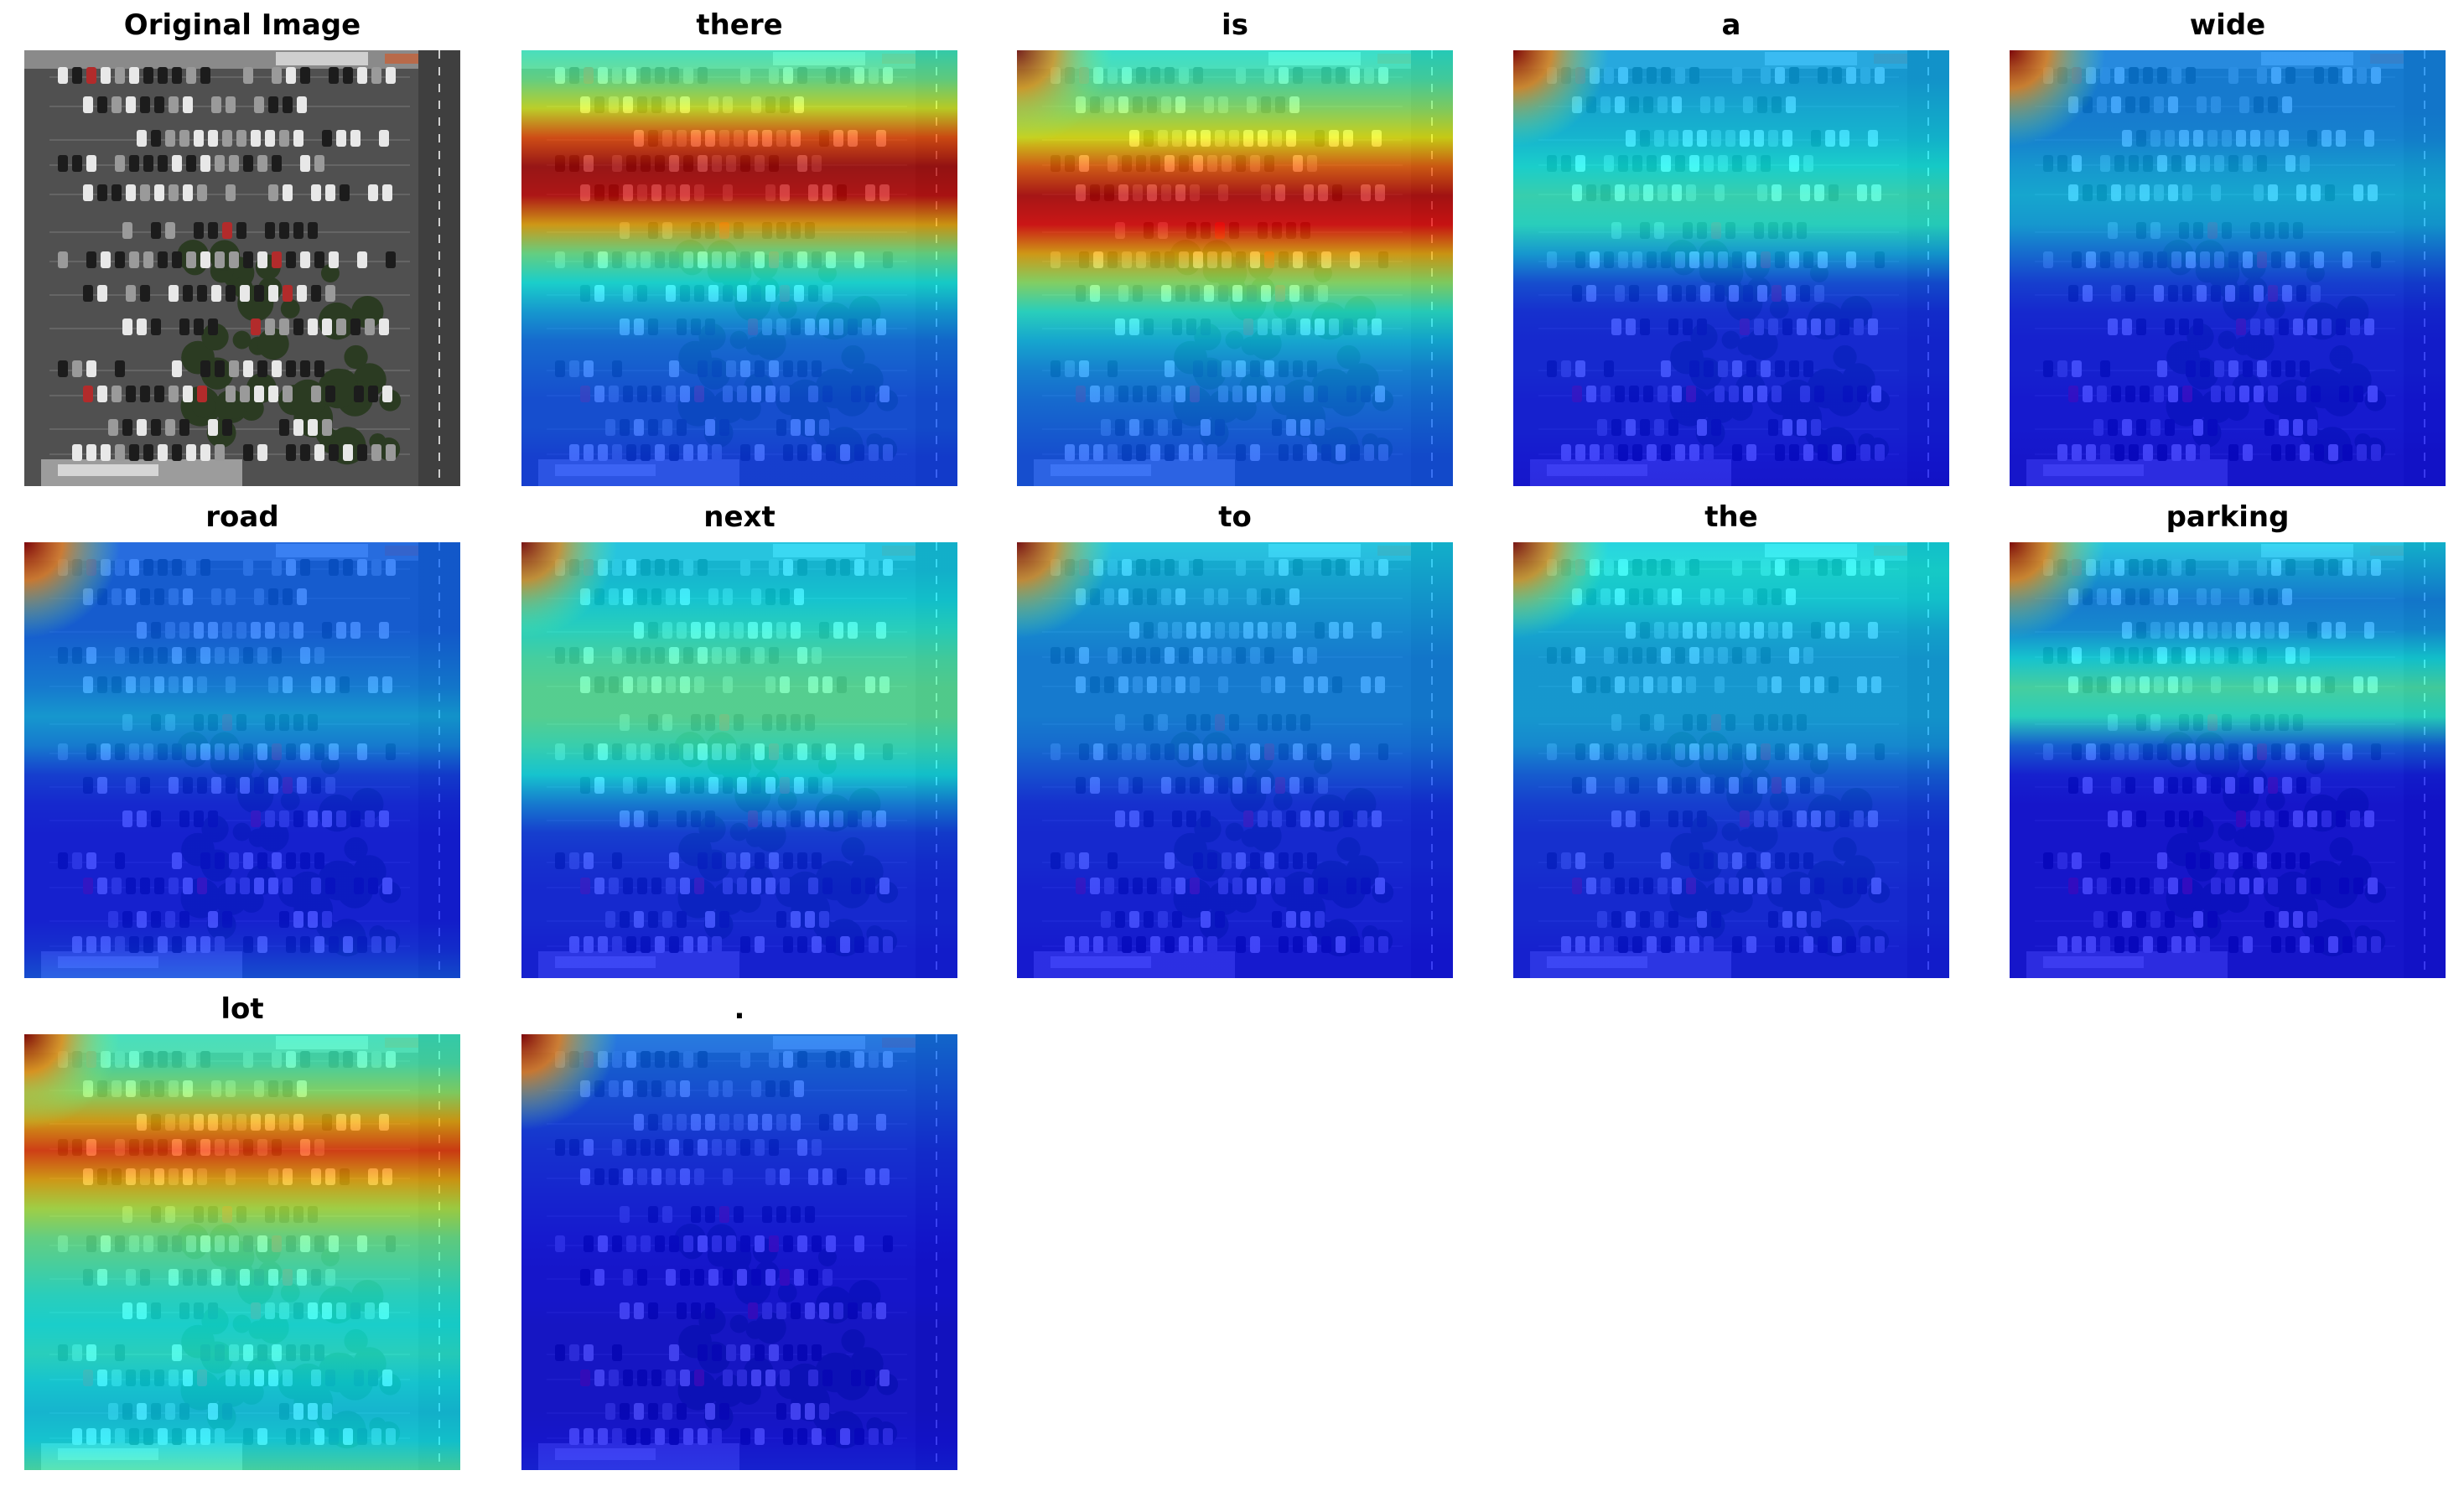 The image size is (2464, 1486). What do you see at coordinates (1235, 25) in the screenshot?
I see `panel-title: is` at bounding box center [1235, 25].